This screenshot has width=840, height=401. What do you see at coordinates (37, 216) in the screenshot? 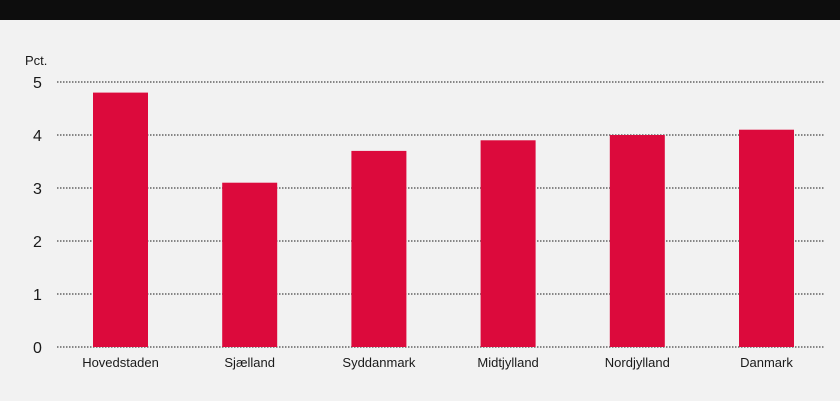
I see `y-axis-ticks: 0 1 2 3 4 5` at bounding box center [37, 216].